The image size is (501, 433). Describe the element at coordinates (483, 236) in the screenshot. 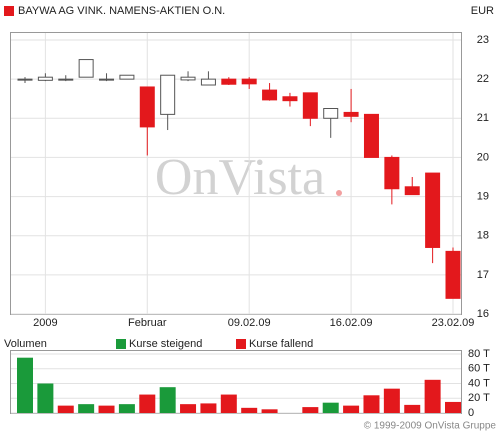

I see `y-tick-label: 18` at that location.